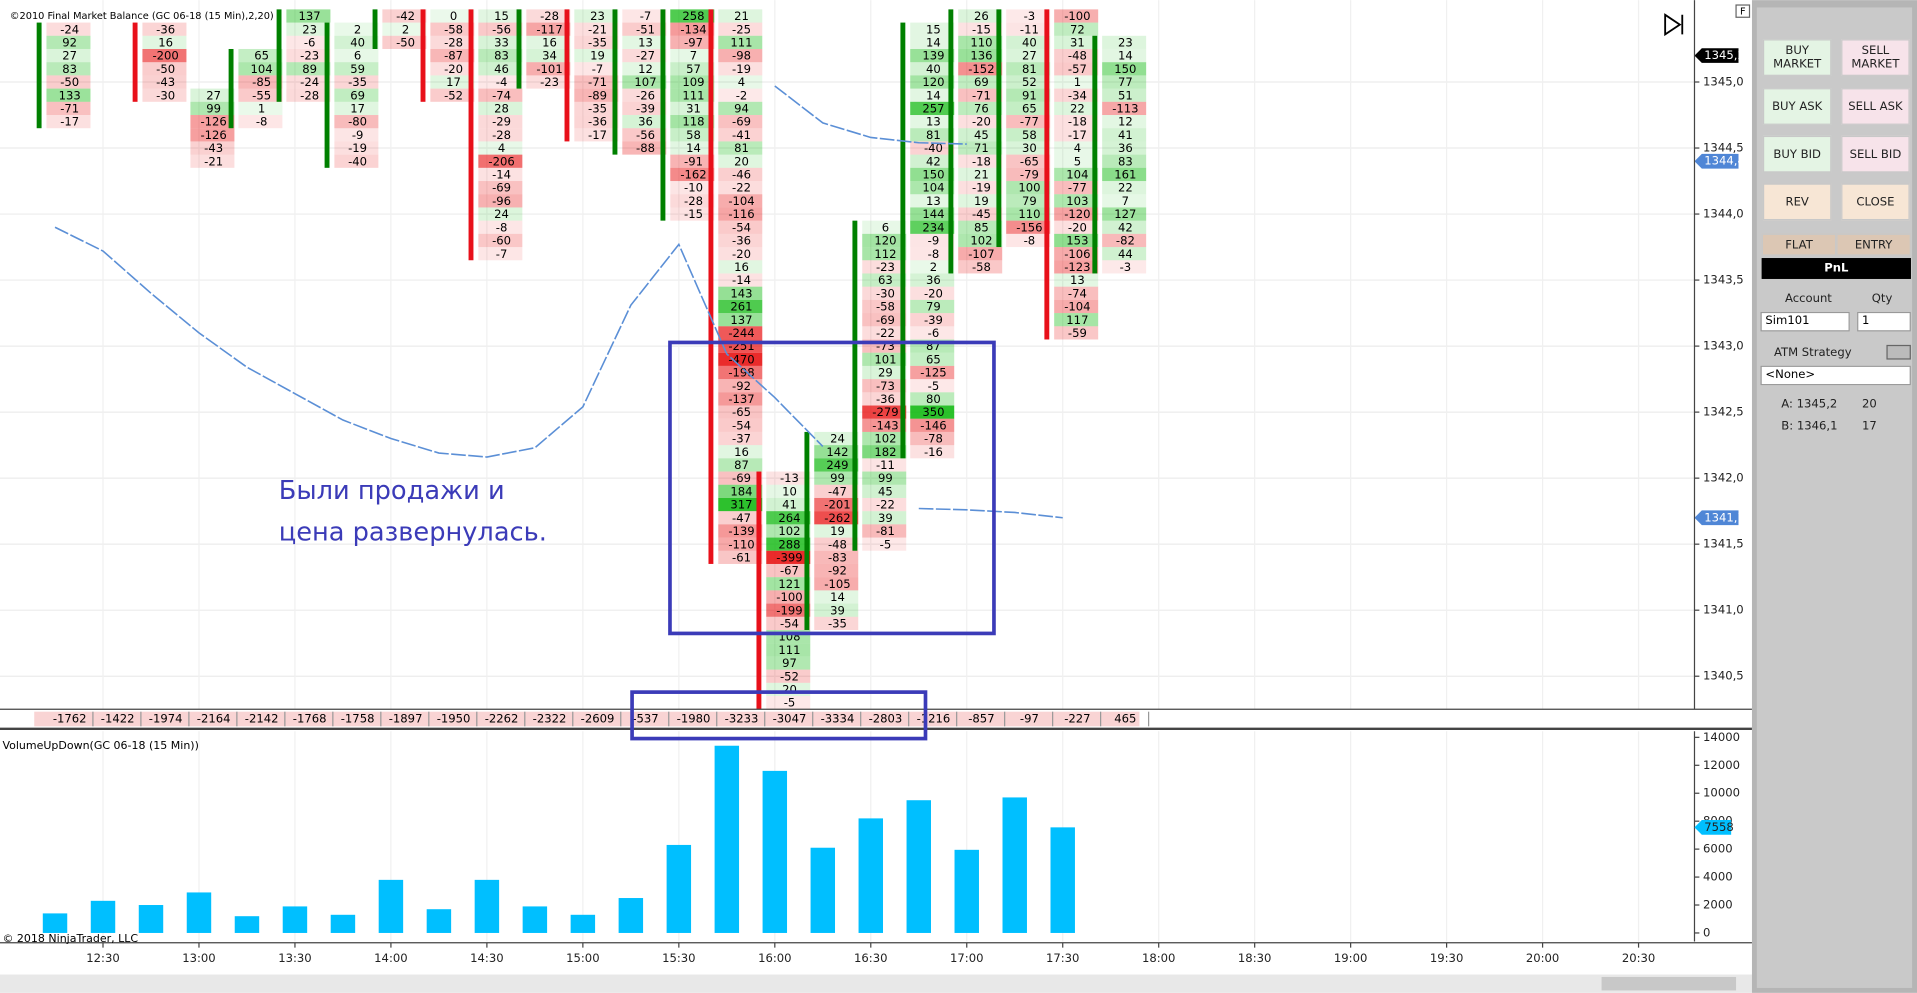  What do you see at coordinates (789, 597) in the screenshot?
I see `cell-value: -100` at bounding box center [789, 597].